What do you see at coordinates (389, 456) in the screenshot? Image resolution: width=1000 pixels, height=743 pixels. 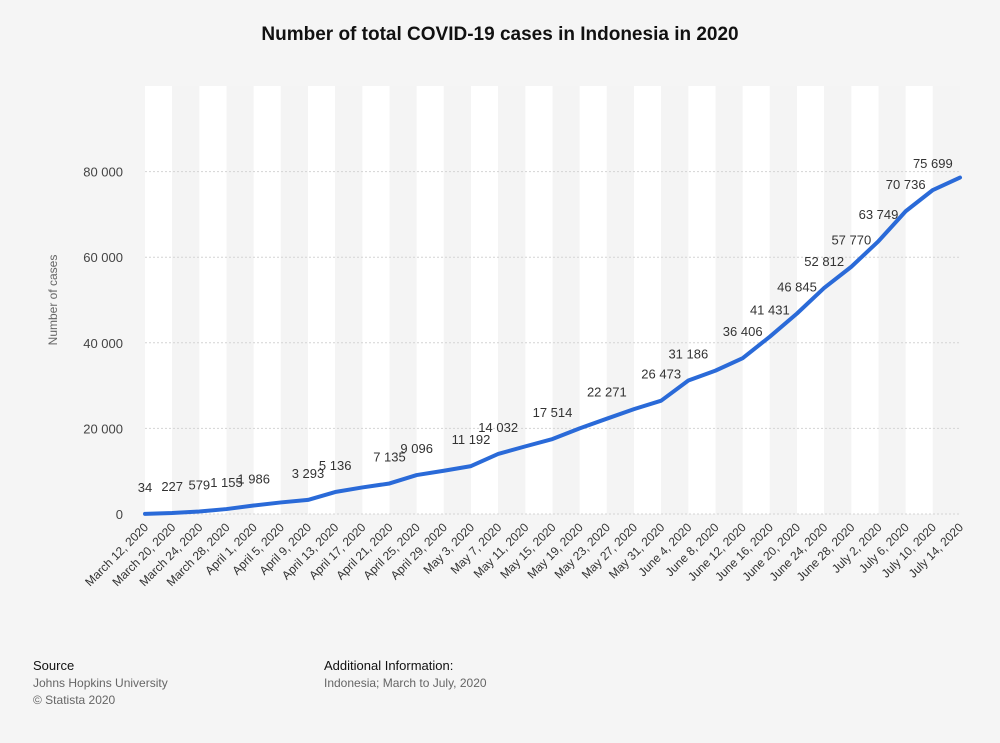 I see `data-label: 7 135` at bounding box center [389, 456].